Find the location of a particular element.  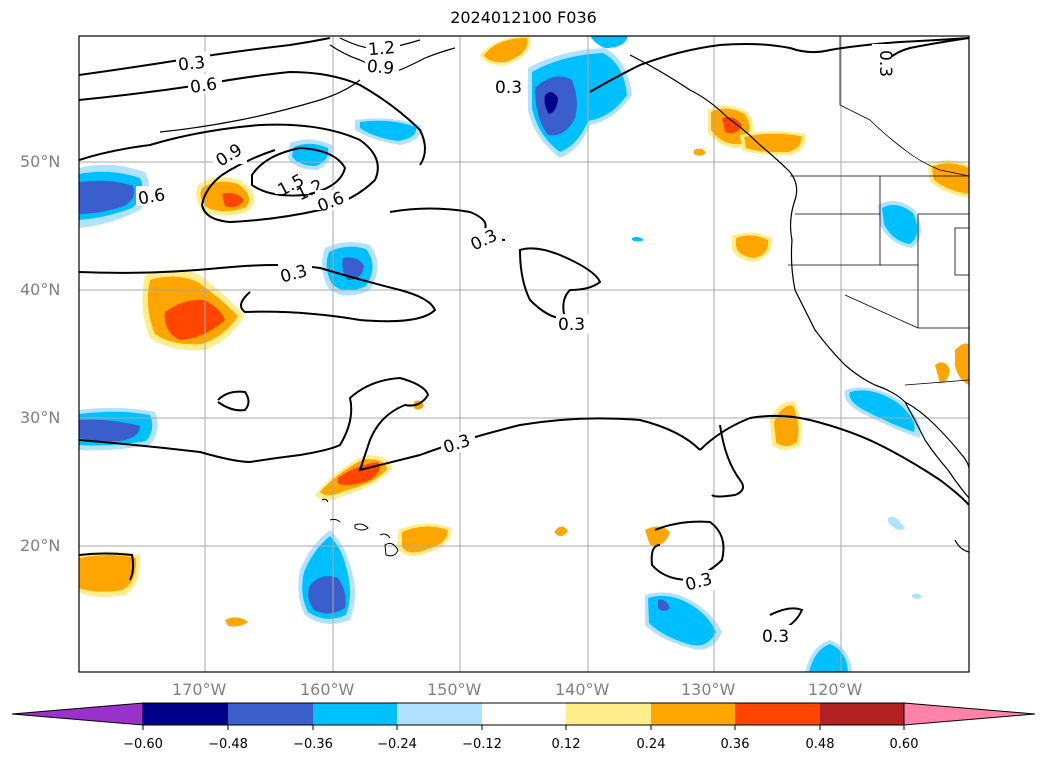

lat-label: 30°N is located at coordinates (40, 417).